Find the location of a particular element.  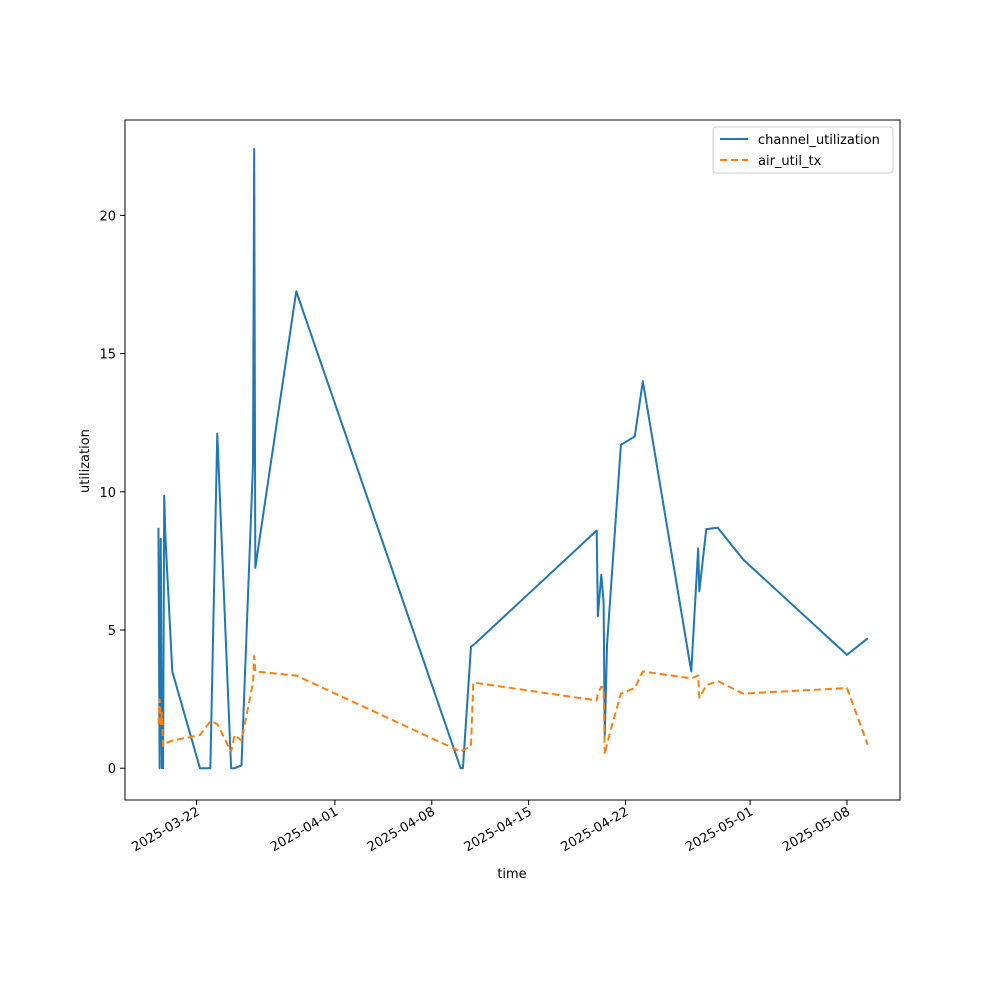

y-tick-label: 5 is located at coordinates (112, 631).